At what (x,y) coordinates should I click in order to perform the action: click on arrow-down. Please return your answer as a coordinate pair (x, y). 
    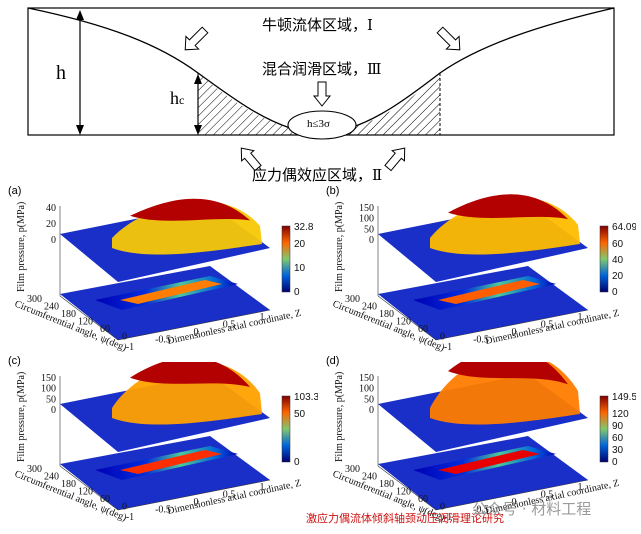
    Looking at the image, I should click on (322, 94).